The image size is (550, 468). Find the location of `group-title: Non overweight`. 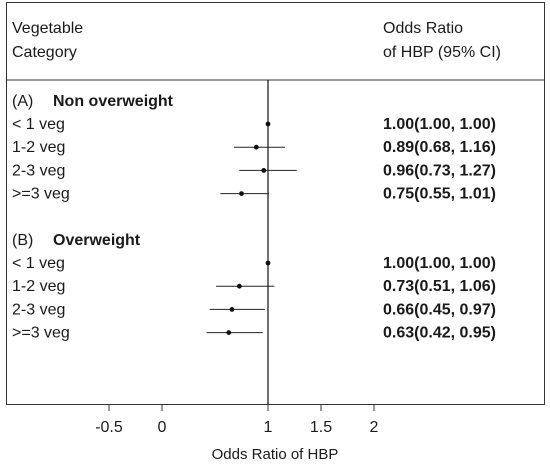

group-title: Non overweight is located at coordinates (113, 101).